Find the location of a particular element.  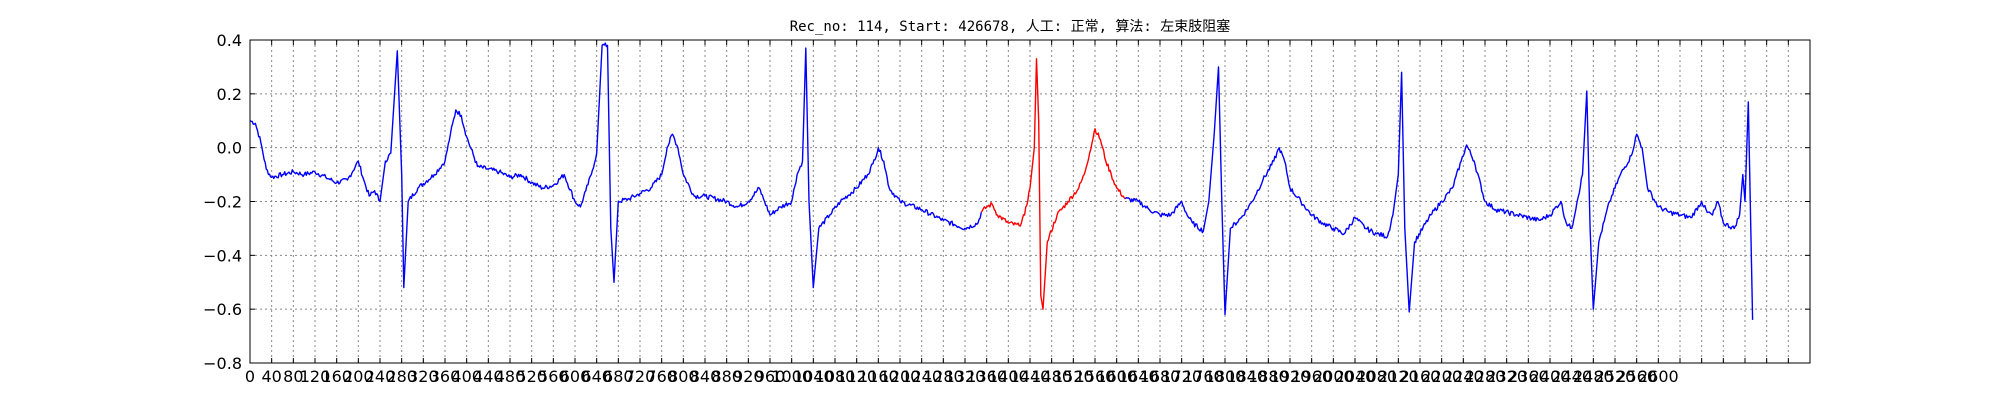

x-tick-label: 1720 is located at coordinates (1181, 376).